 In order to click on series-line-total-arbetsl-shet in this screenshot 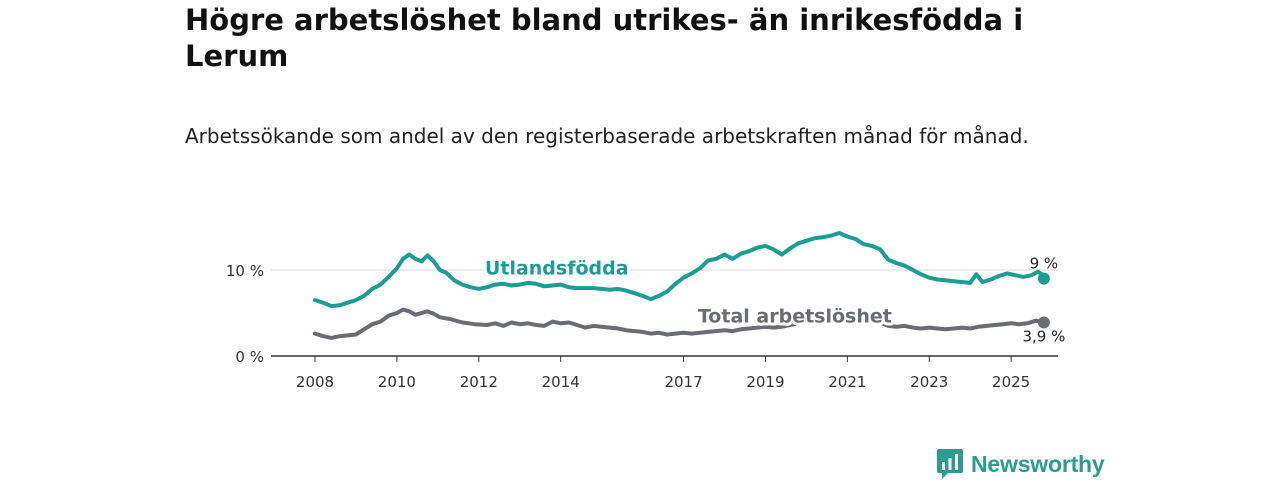, I will do `click(679, 323)`.